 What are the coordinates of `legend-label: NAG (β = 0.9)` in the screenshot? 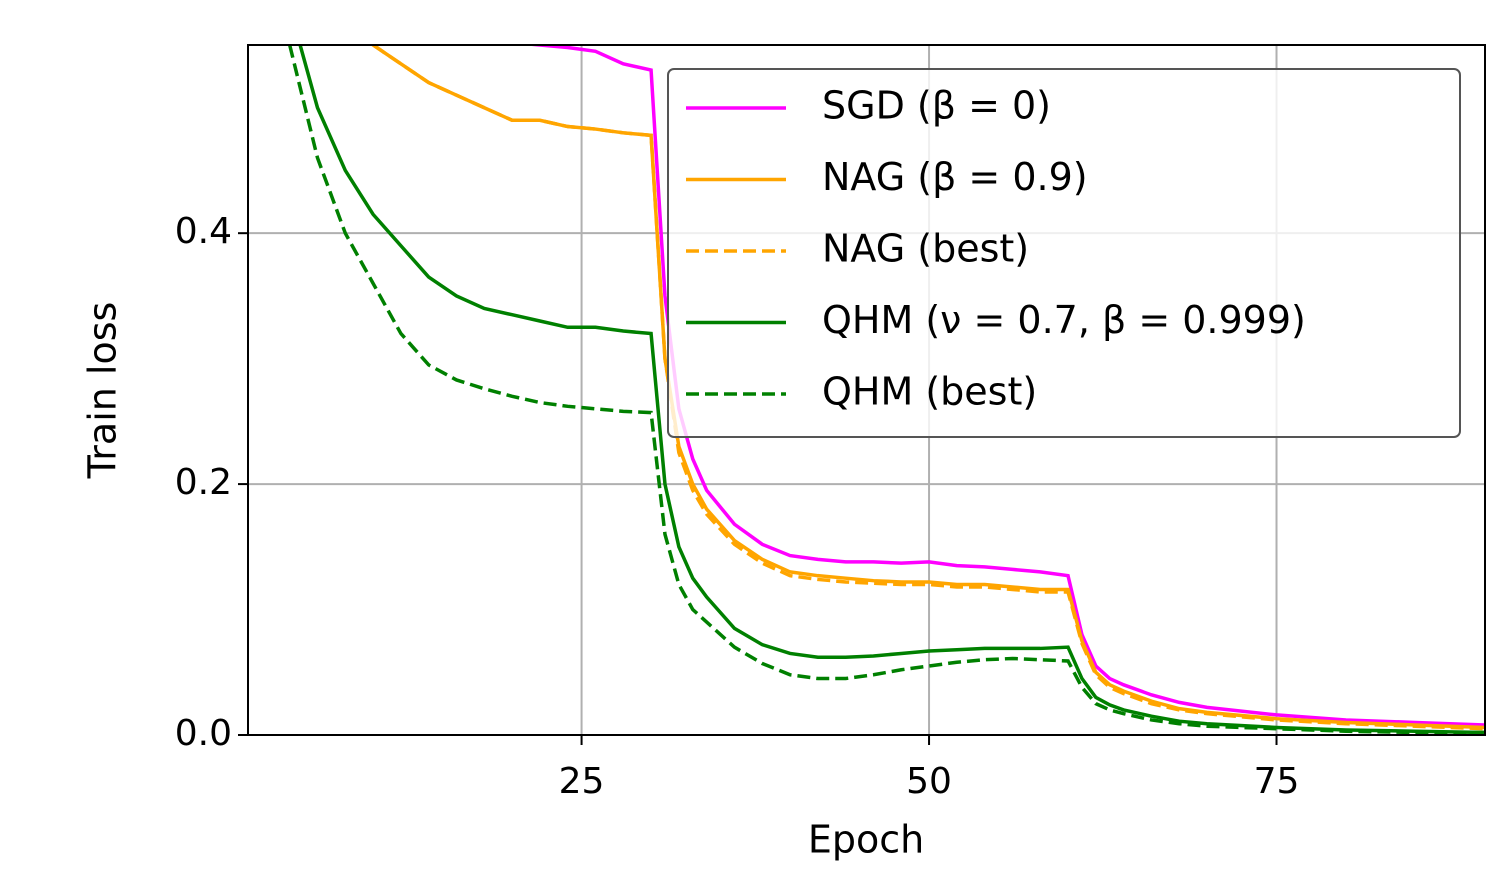 It's located at (955, 177).